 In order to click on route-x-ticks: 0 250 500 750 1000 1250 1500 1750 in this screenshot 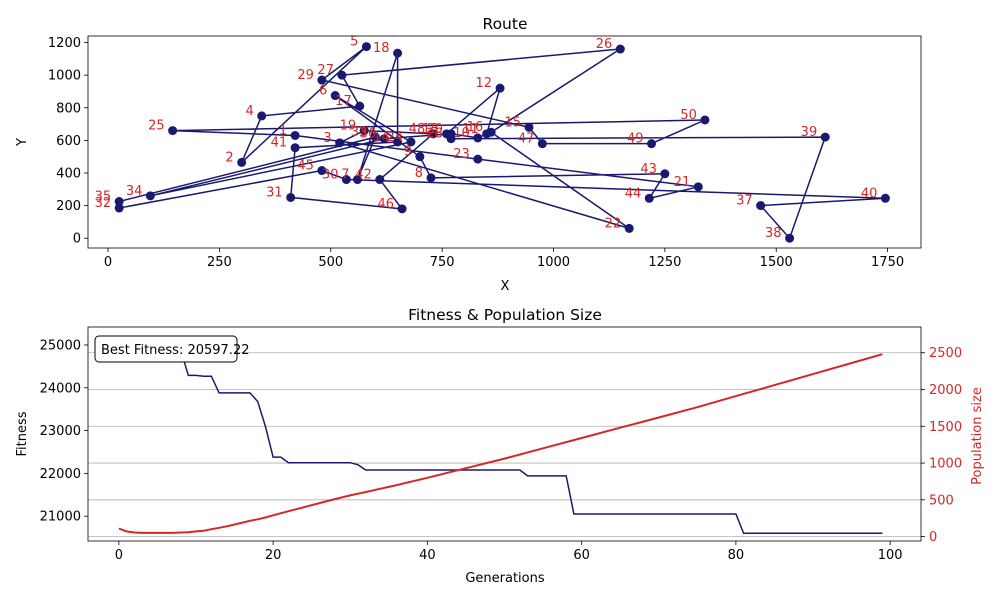, I will do `click(504, 259)`.